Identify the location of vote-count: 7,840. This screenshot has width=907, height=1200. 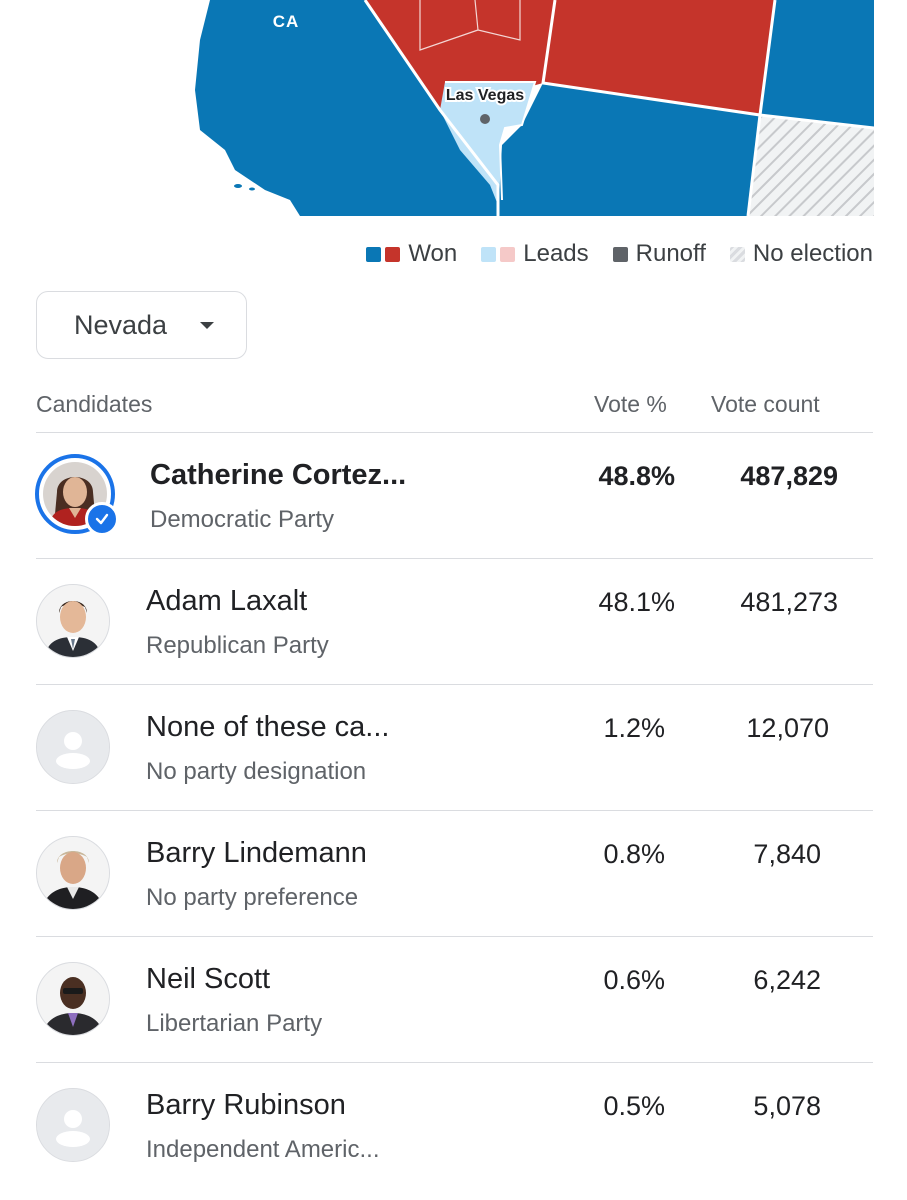
(787, 854).